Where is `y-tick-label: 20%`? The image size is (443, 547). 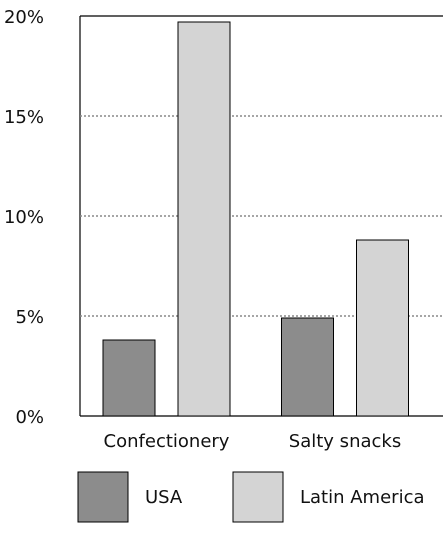 y-tick-label: 20% is located at coordinates (24, 17).